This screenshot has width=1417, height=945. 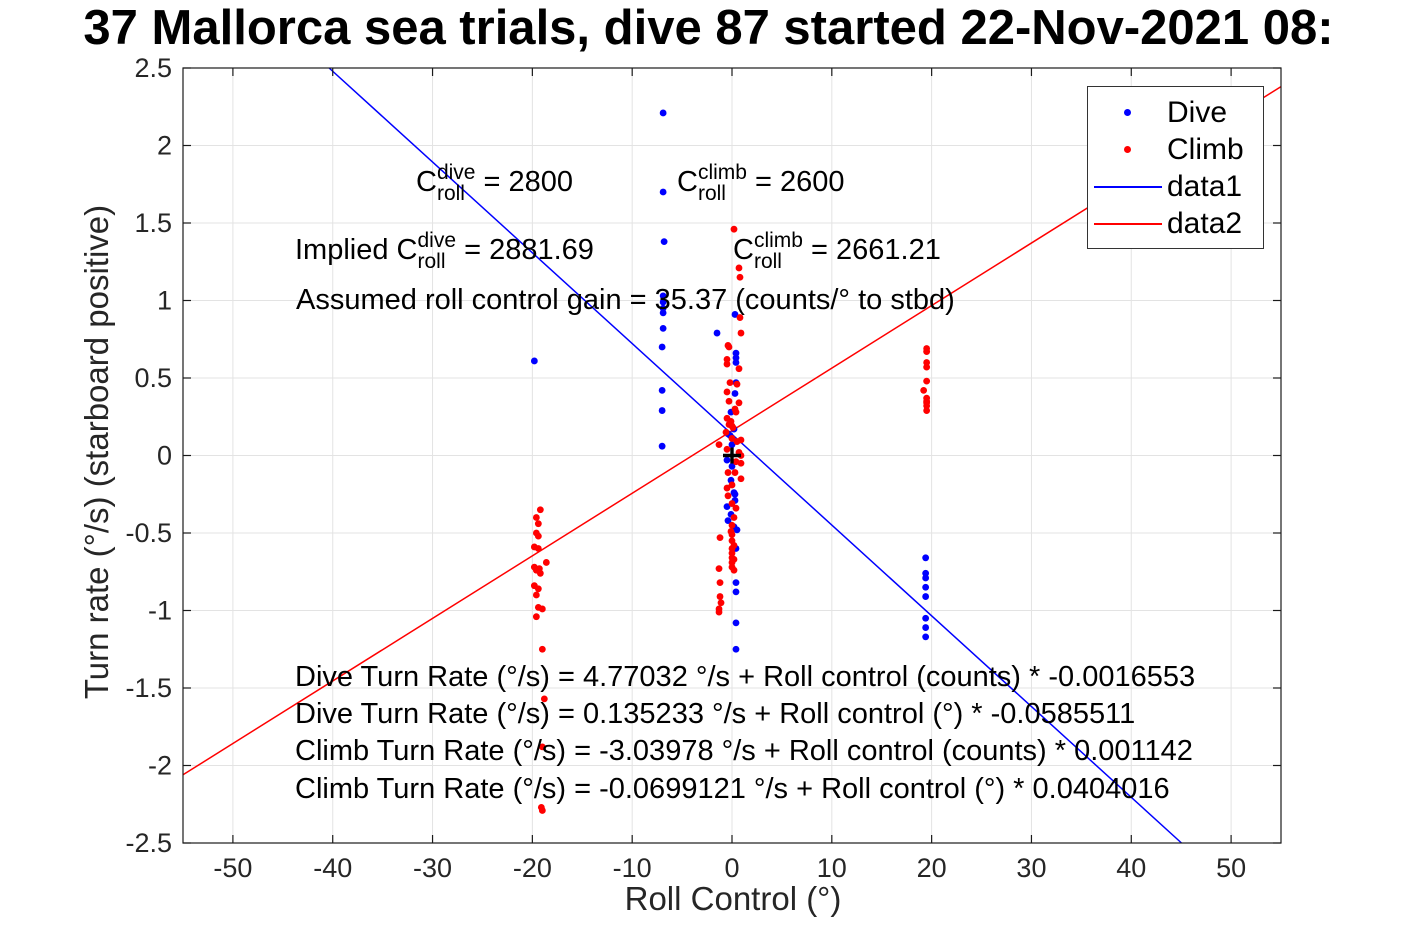 I want to click on climb-dot-marker-icon, so click(x=1127, y=149).